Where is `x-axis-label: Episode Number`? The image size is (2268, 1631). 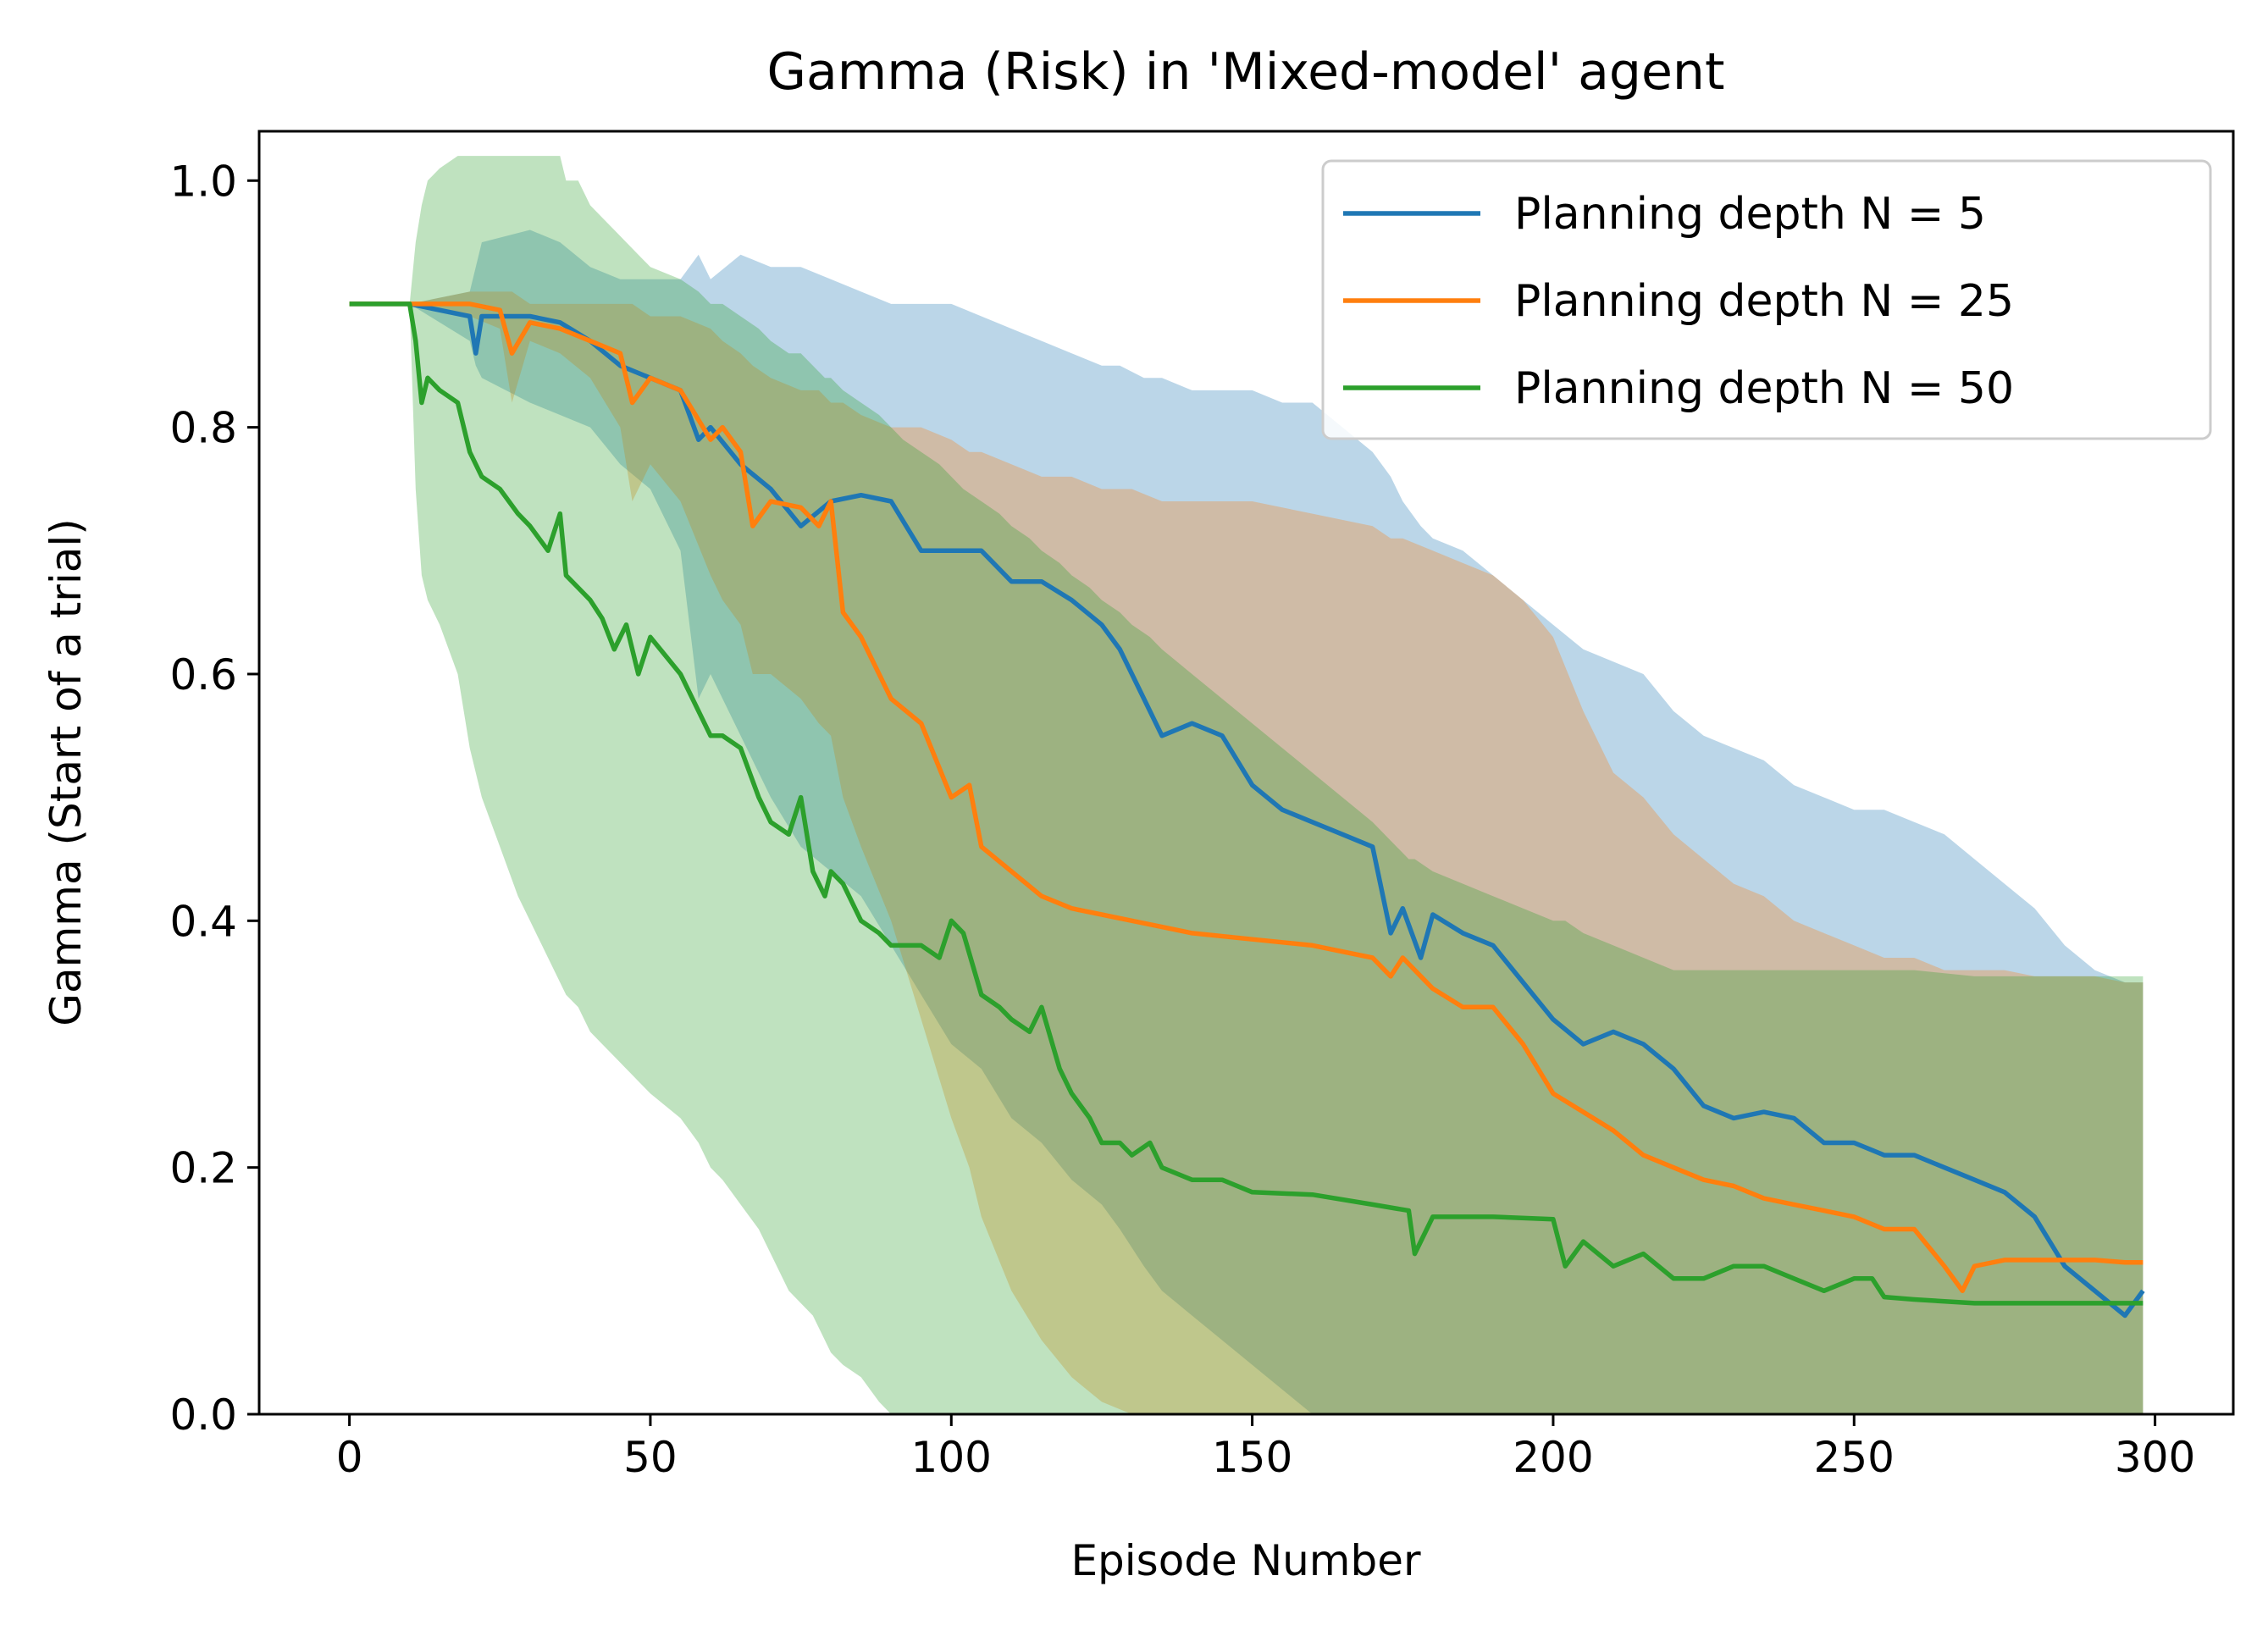
x-axis-label: Episode Number is located at coordinates (1245, 1560).